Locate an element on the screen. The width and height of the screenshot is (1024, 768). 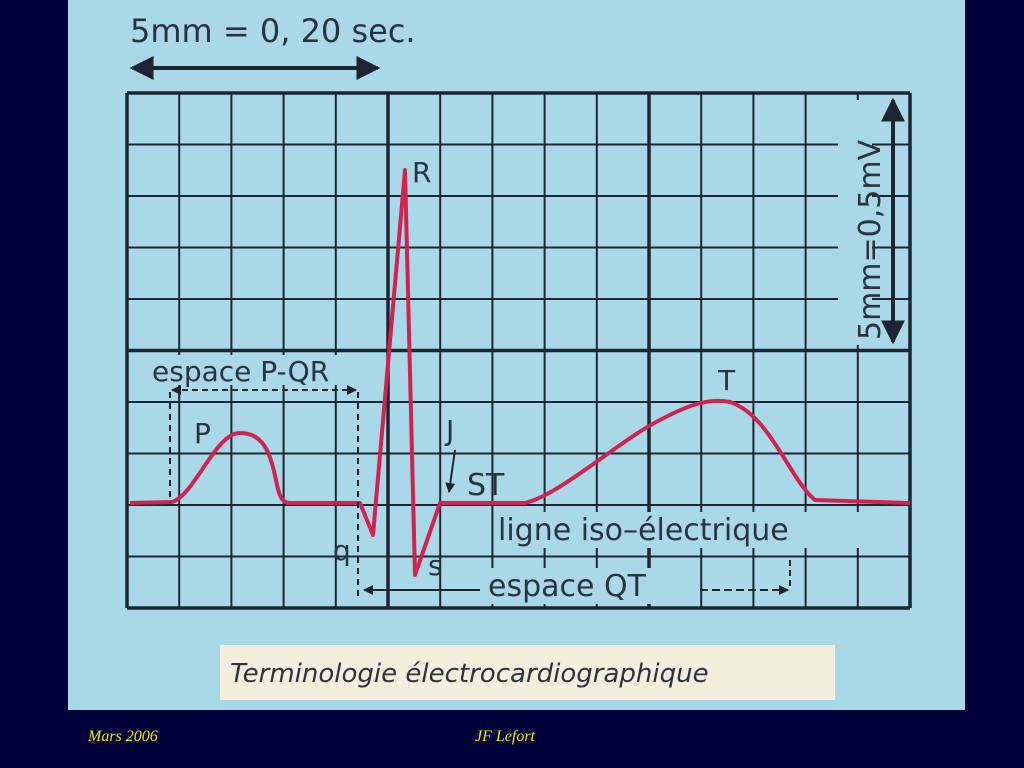
label-q: q is located at coordinates (342, 550).